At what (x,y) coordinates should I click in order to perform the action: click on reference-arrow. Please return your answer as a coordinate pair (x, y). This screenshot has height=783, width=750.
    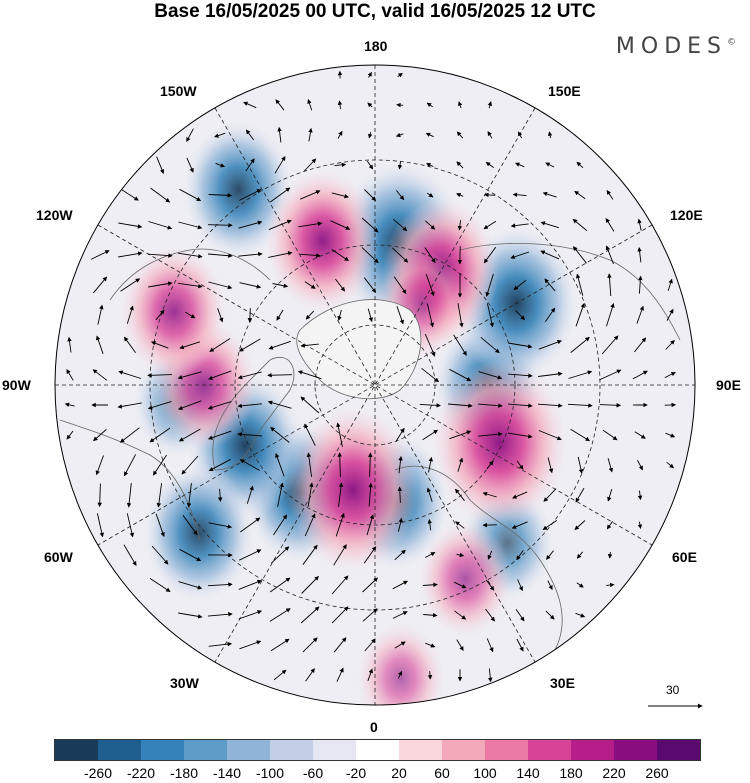
    Looking at the image, I should click on (675, 706).